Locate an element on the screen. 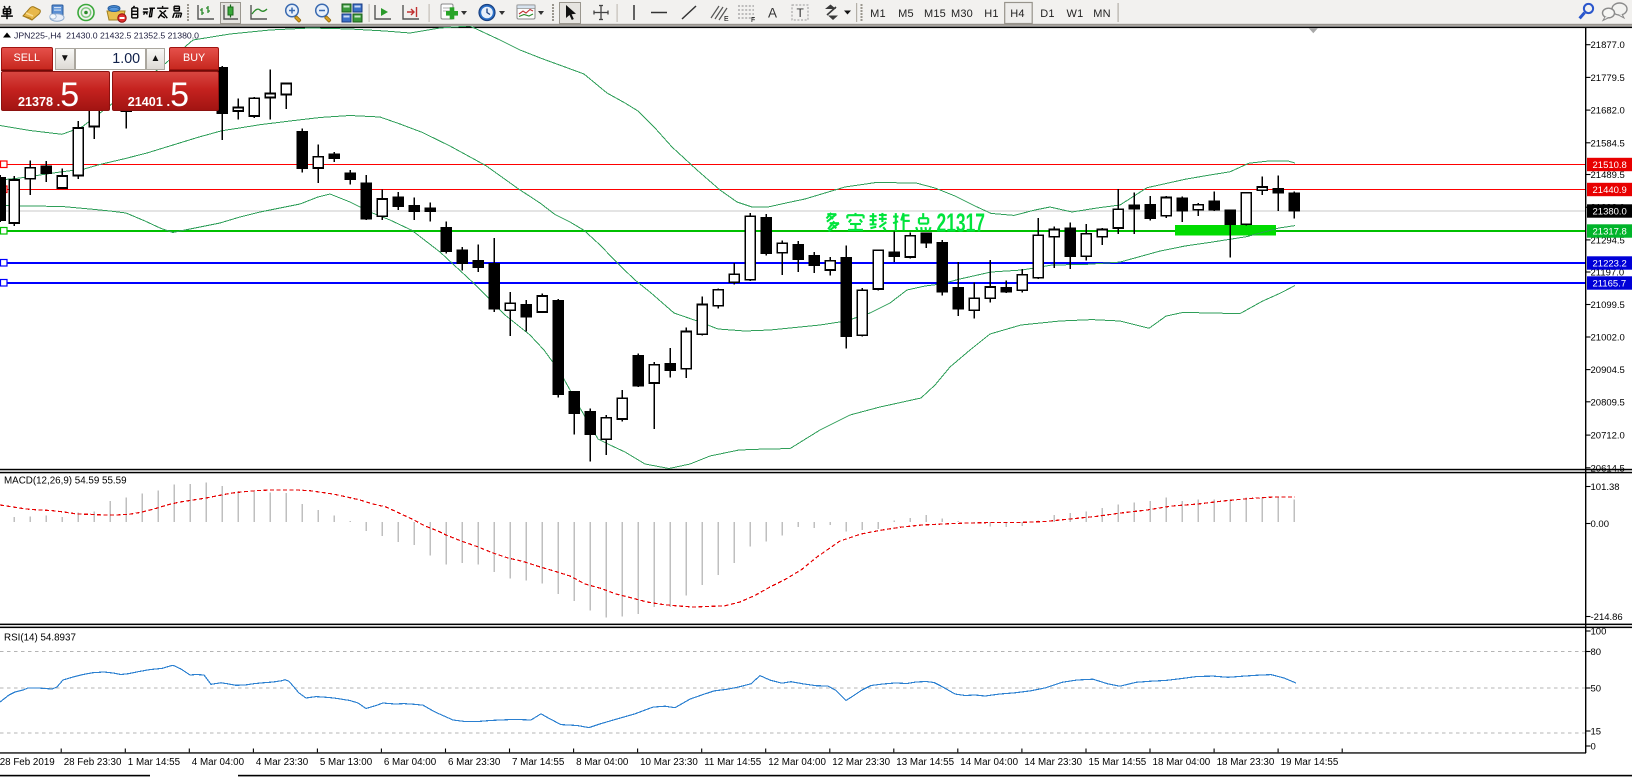 The height and width of the screenshot is (777, 1632). svg-text: 0 is located at coordinates (1593, 747).